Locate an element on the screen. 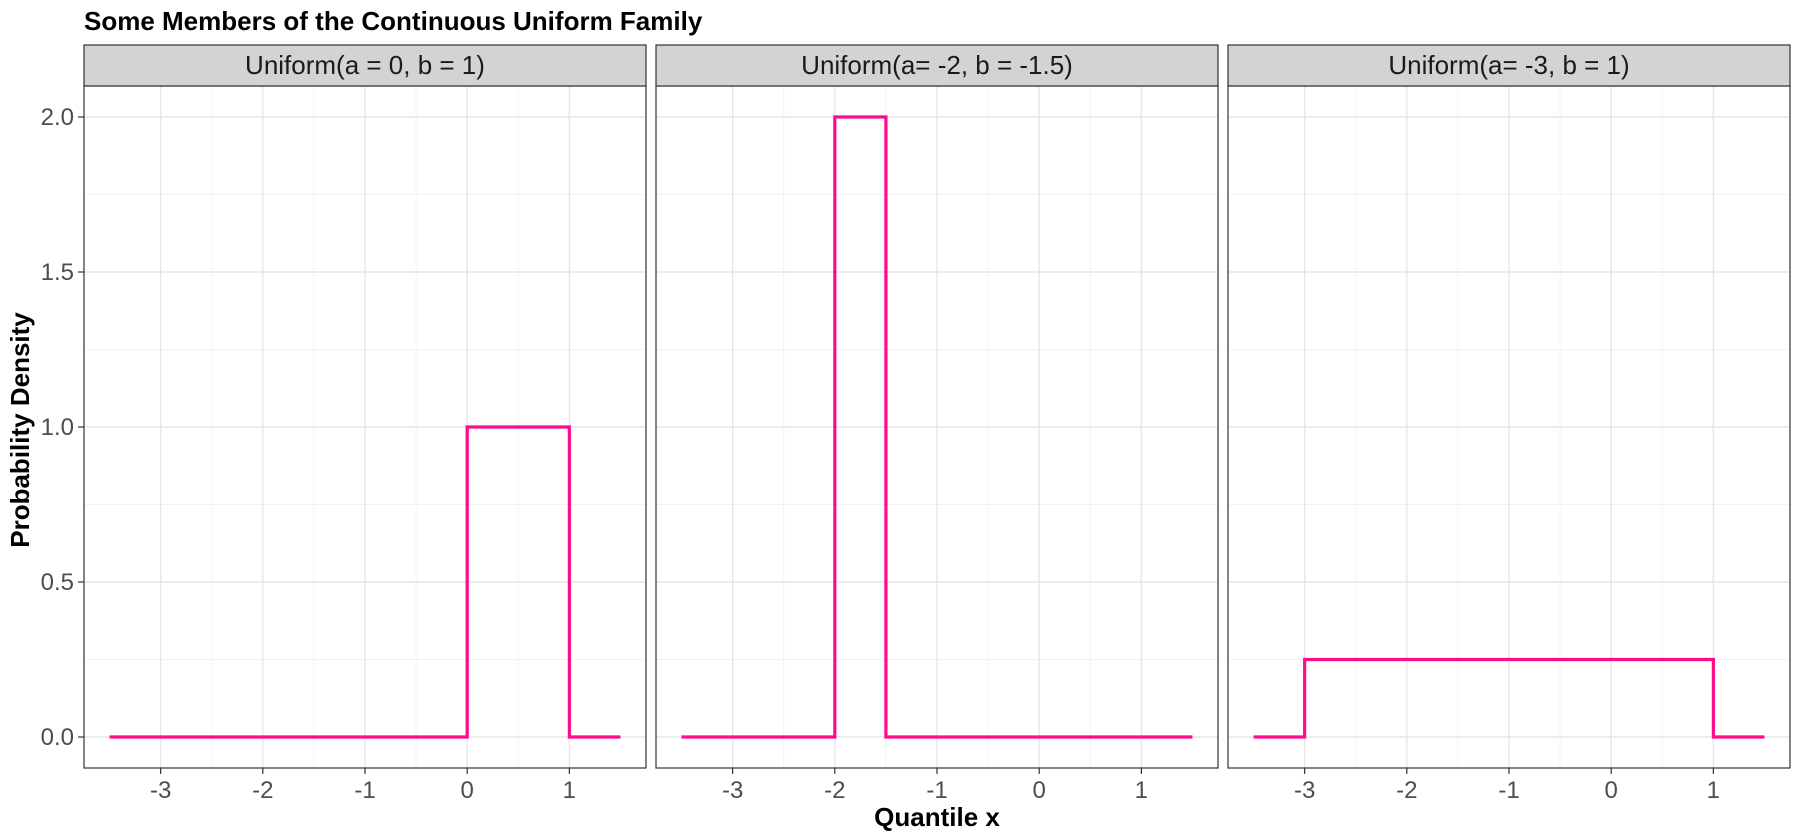 This screenshot has height=840, width=1800. x-axis-title: Quantile x is located at coordinates (937, 817).